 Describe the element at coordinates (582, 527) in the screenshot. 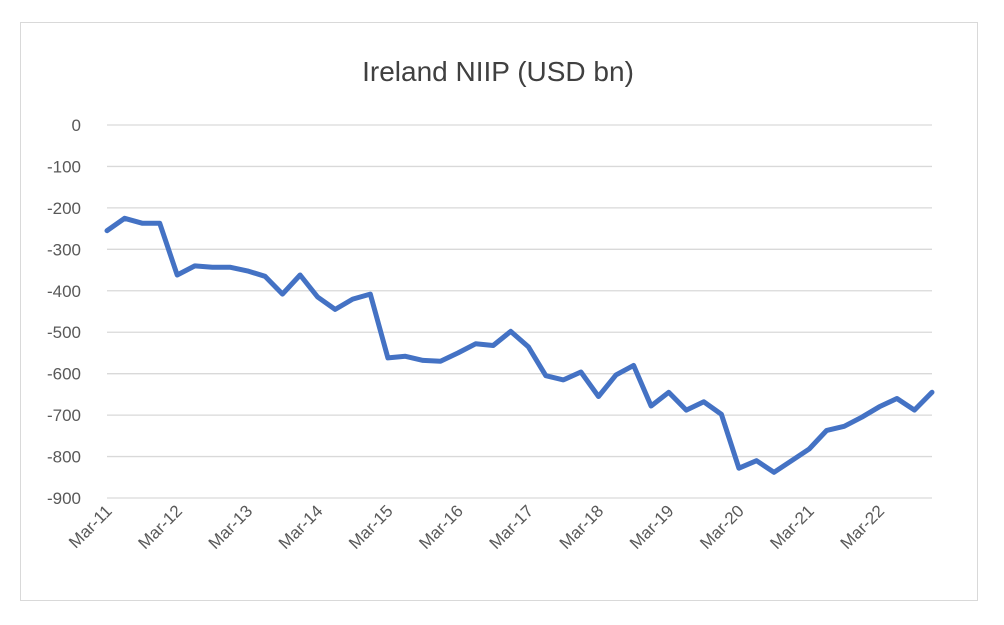

I see `x-tick-label: Mar-18` at that location.